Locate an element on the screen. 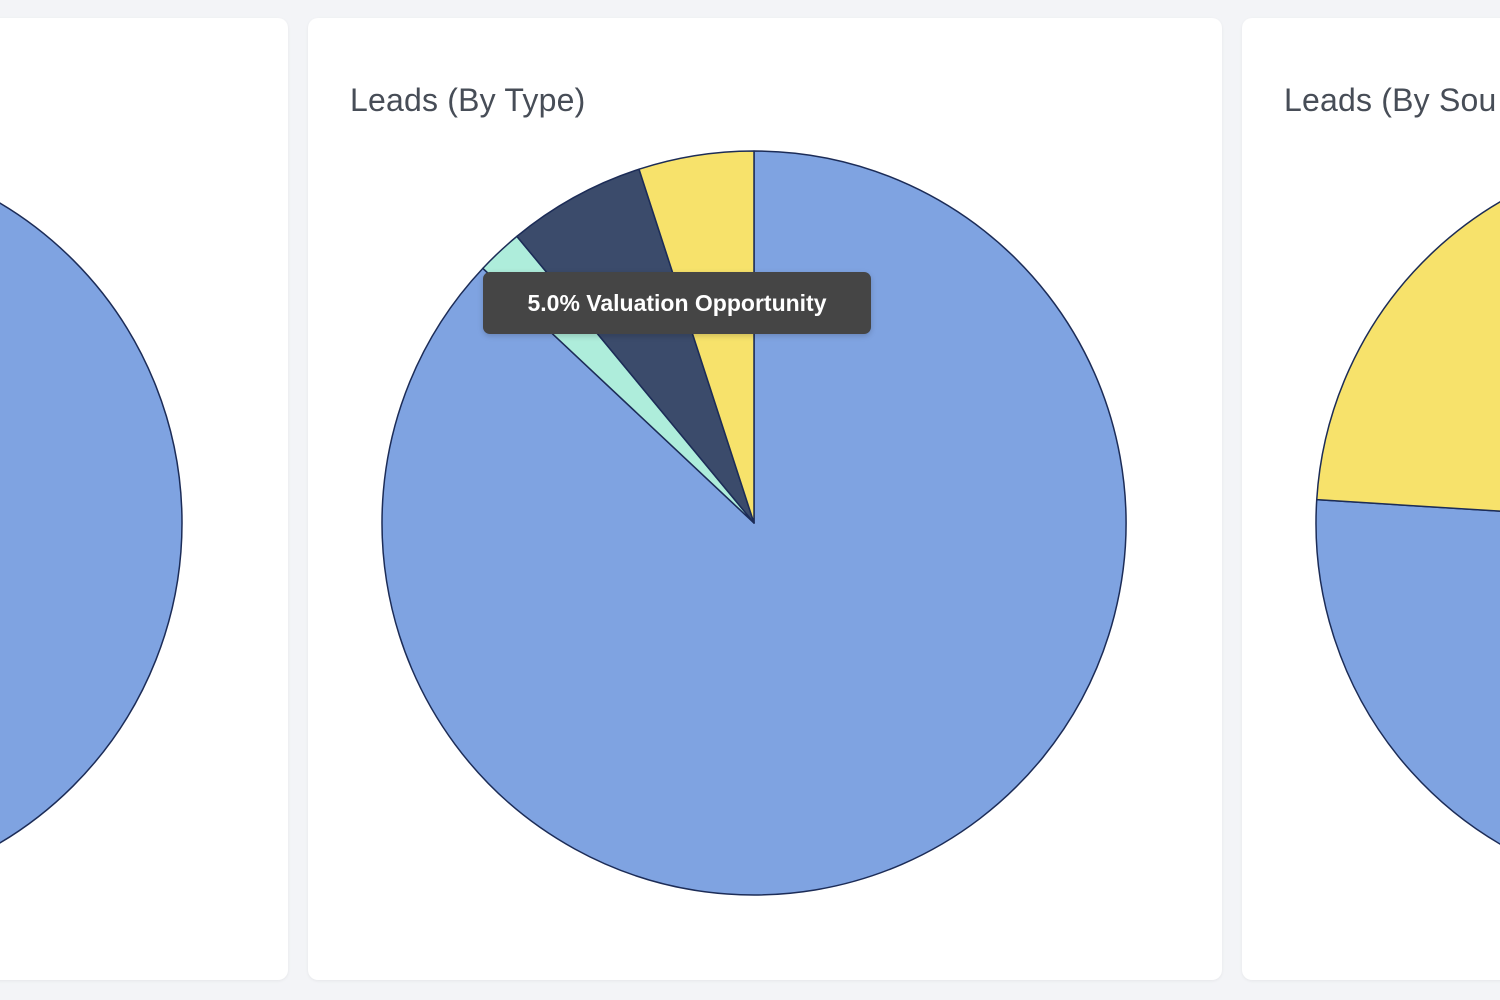 The image size is (1500, 1000). pie-chart-left is located at coordinates (91, 523).